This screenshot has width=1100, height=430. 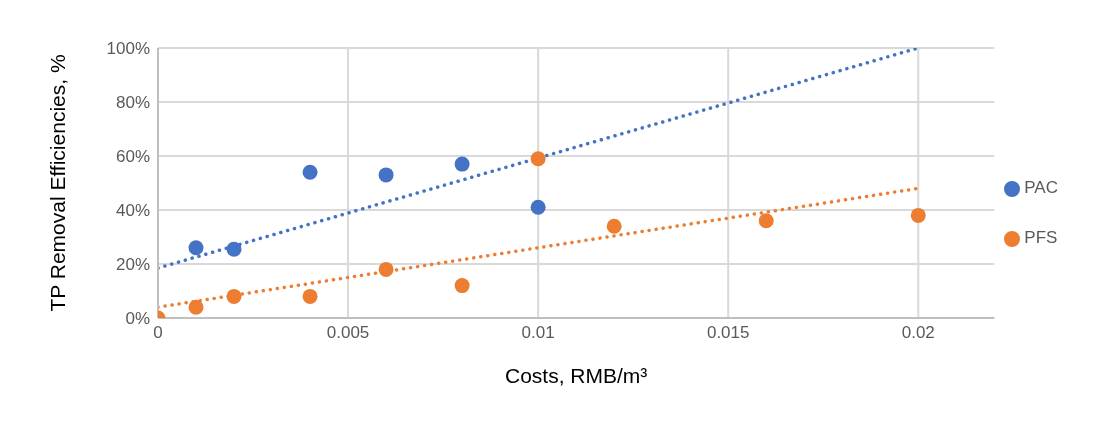 I want to click on x-axis-title: Costs, RMB/m³, so click(x=576, y=375).